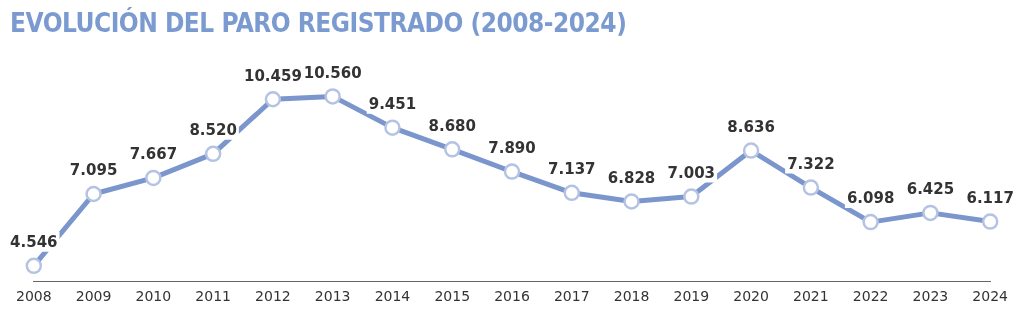 This screenshot has width=1024, height=321. Describe the element at coordinates (332, 296) in the screenshot. I see `x-tick-label: 2013` at that location.